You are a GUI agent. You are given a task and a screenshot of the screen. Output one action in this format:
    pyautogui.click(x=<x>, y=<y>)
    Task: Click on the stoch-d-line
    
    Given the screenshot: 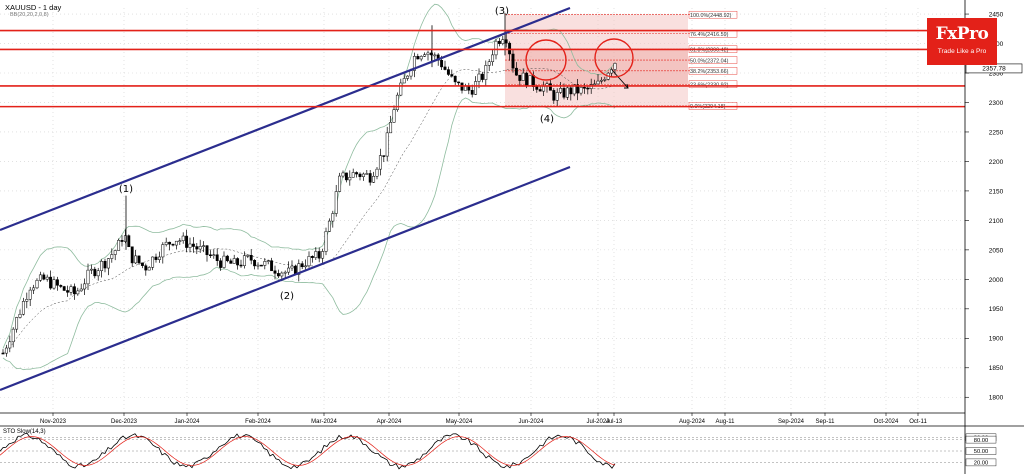 What is the action you would take?
    pyautogui.click(x=308, y=451)
    